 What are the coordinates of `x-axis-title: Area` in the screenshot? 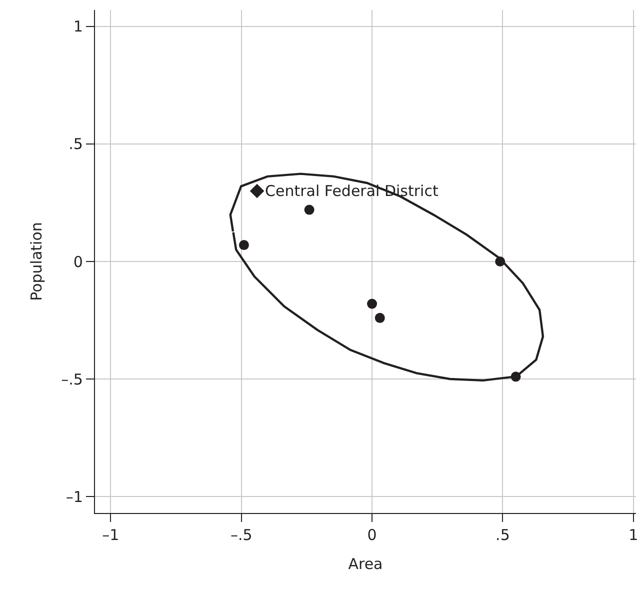 It's located at (365, 564).